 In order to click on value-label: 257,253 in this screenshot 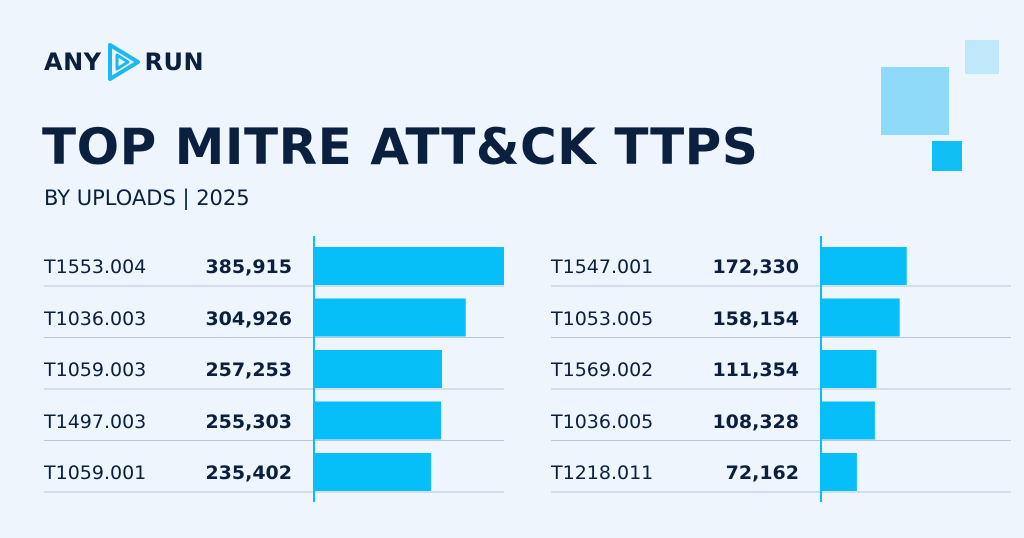, I will do `click(248, 370)`.